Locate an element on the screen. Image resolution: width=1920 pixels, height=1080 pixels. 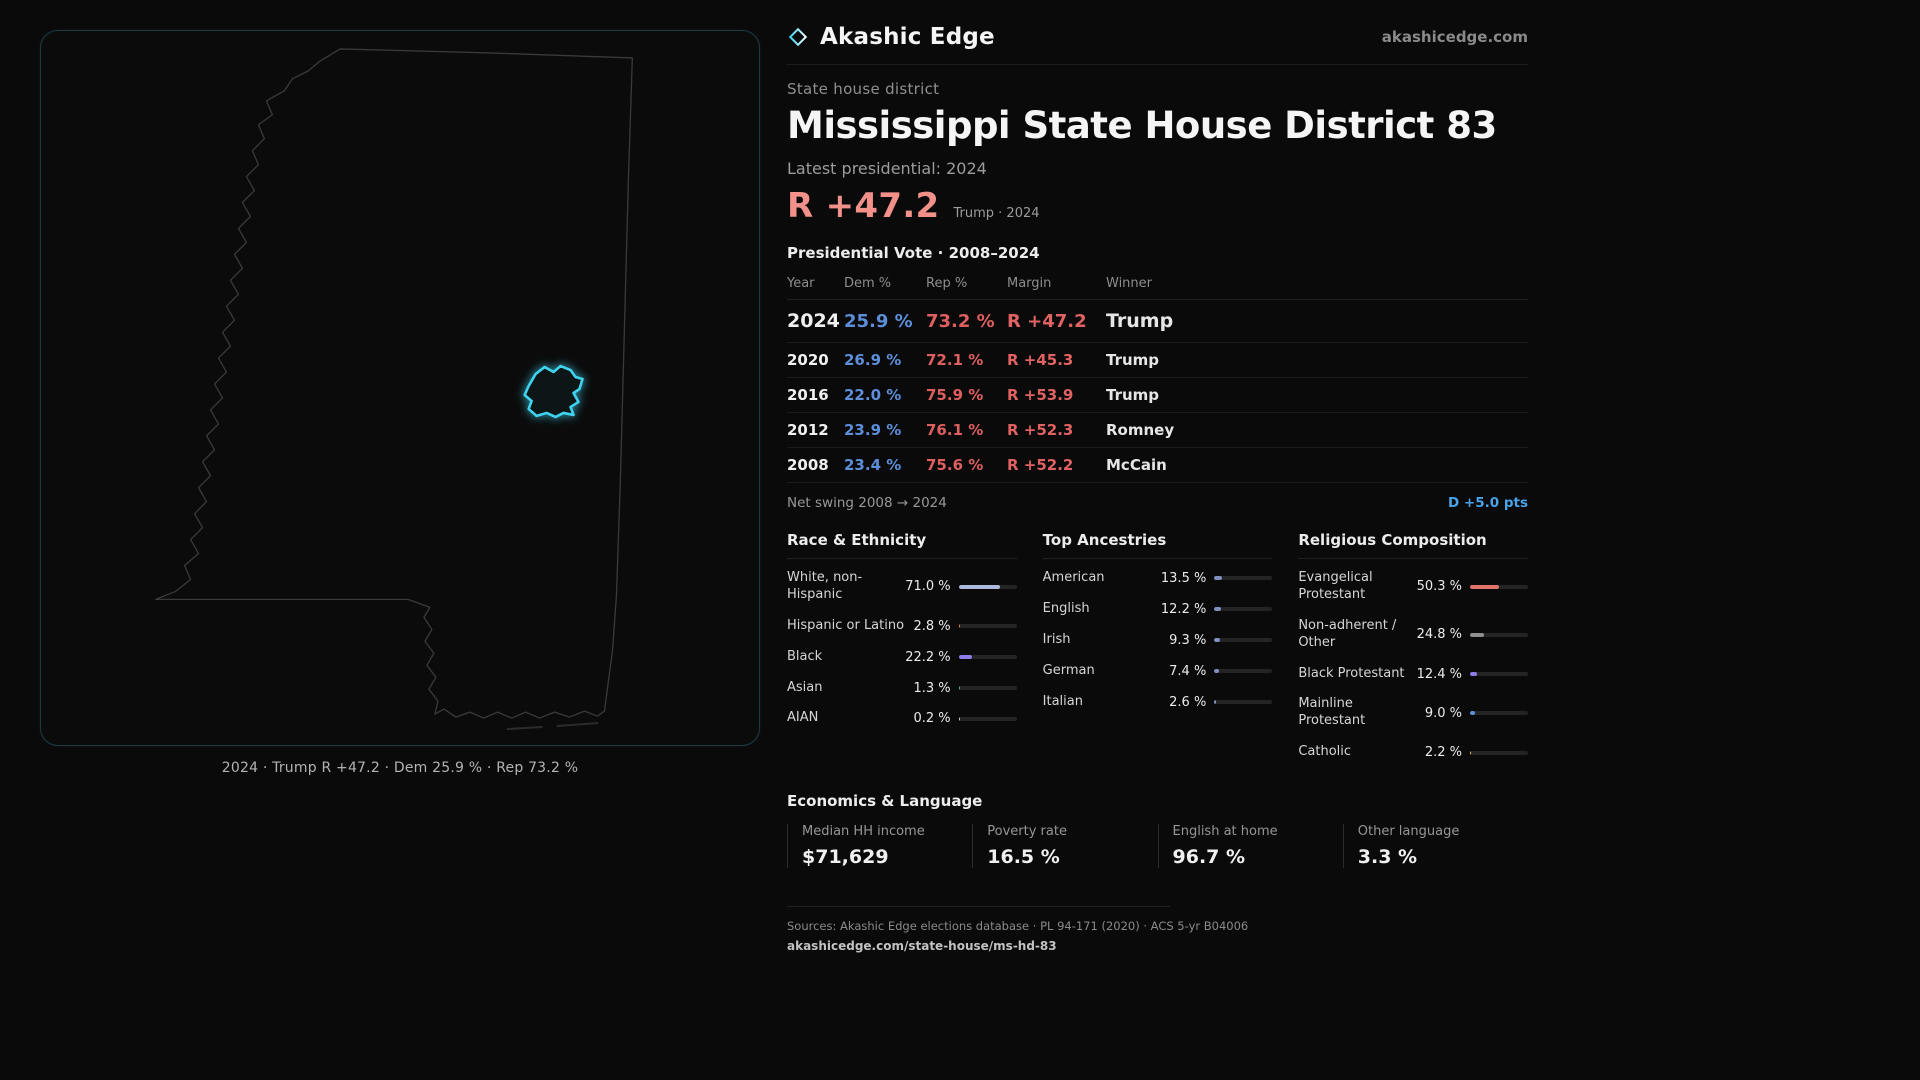
demo-label: Asian is located at coordinates (805, 687).